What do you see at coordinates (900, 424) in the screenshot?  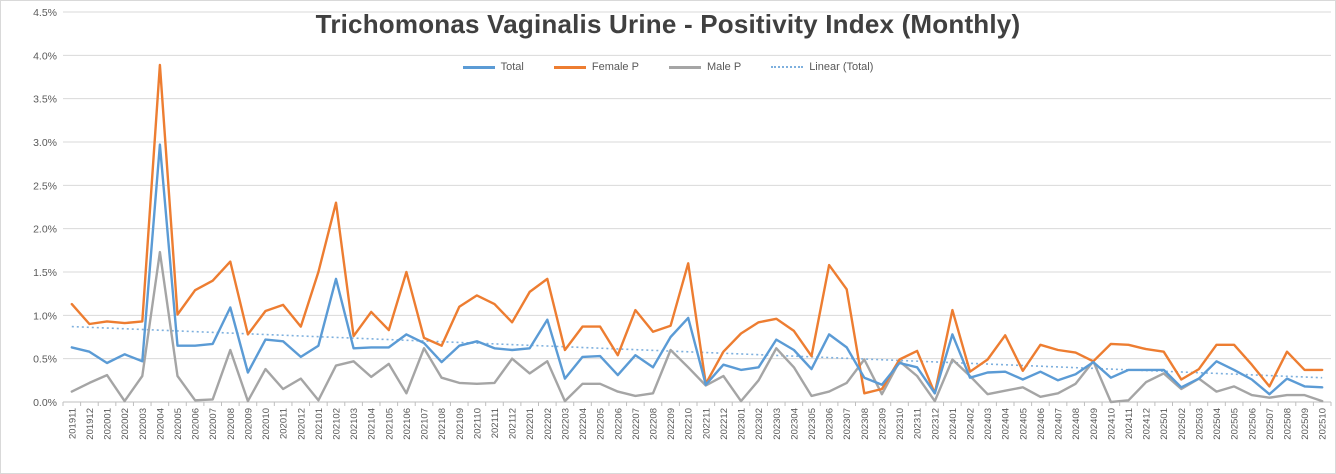 I see `x-tick-label: 202310` at bounding box center [900, 424].